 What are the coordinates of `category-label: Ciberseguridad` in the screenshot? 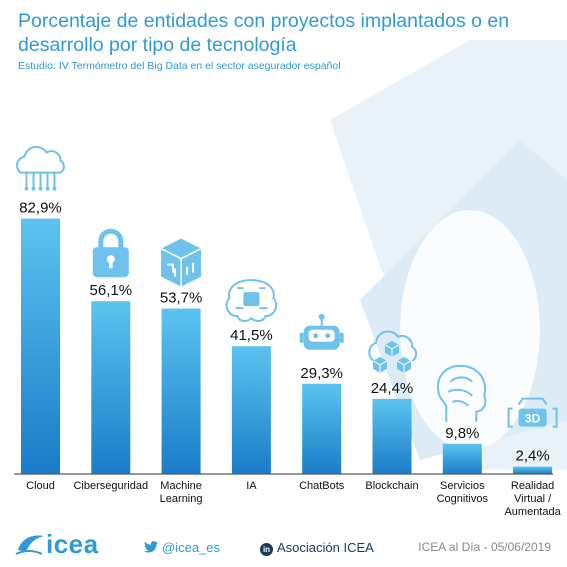 It's located at (110, 486).